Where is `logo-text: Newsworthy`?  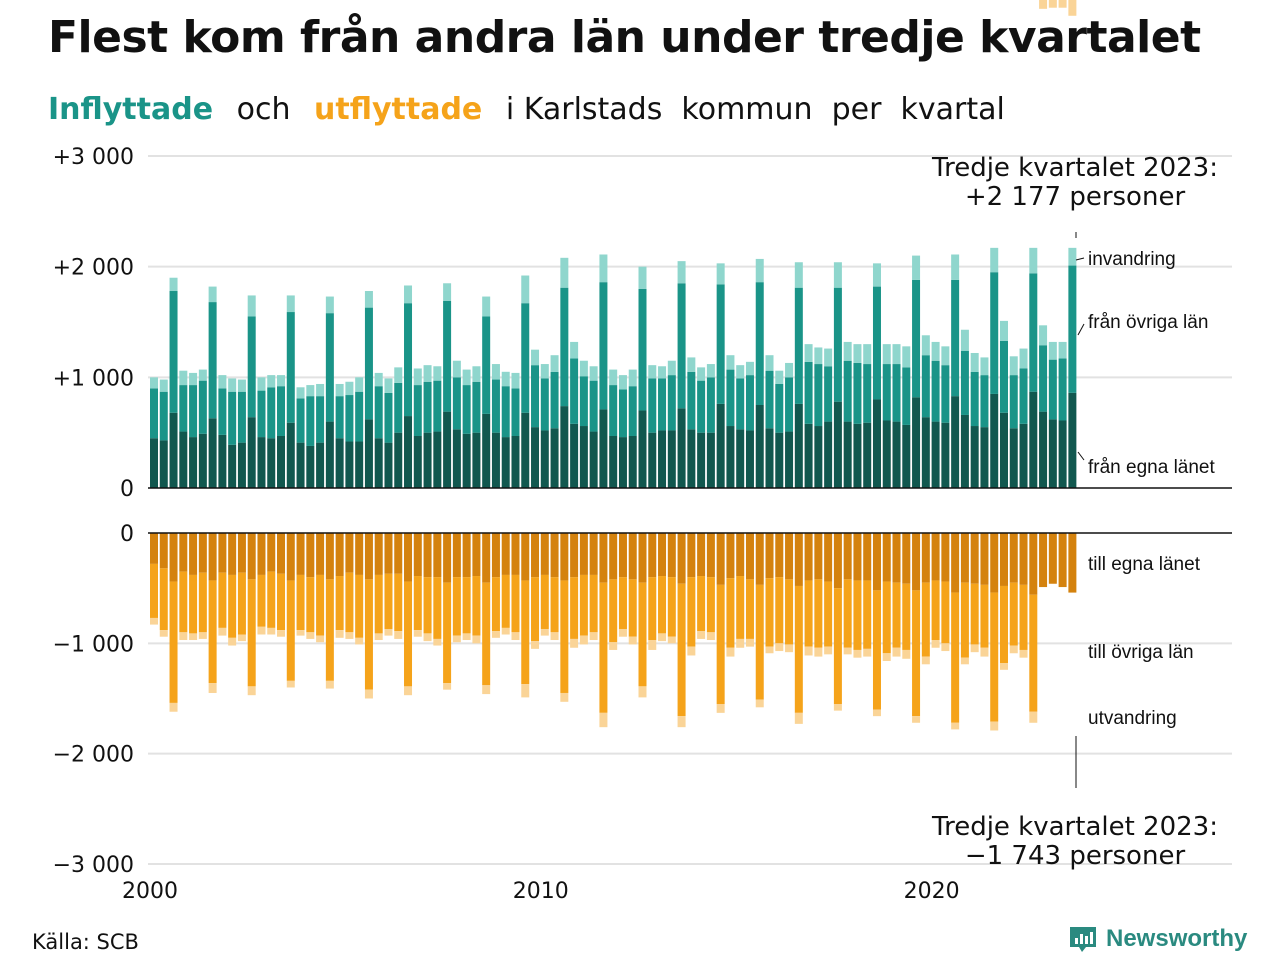 logo-text: Newsworthy is located at coordinates (1177, 938).